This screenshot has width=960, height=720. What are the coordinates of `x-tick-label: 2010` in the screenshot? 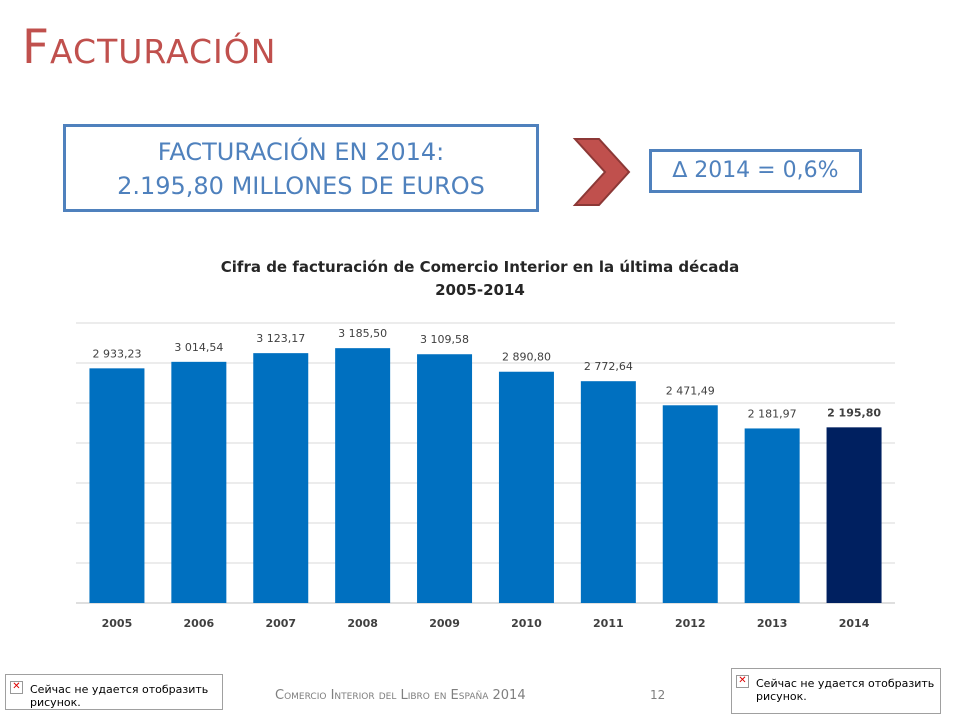 It's located at (526, 623).